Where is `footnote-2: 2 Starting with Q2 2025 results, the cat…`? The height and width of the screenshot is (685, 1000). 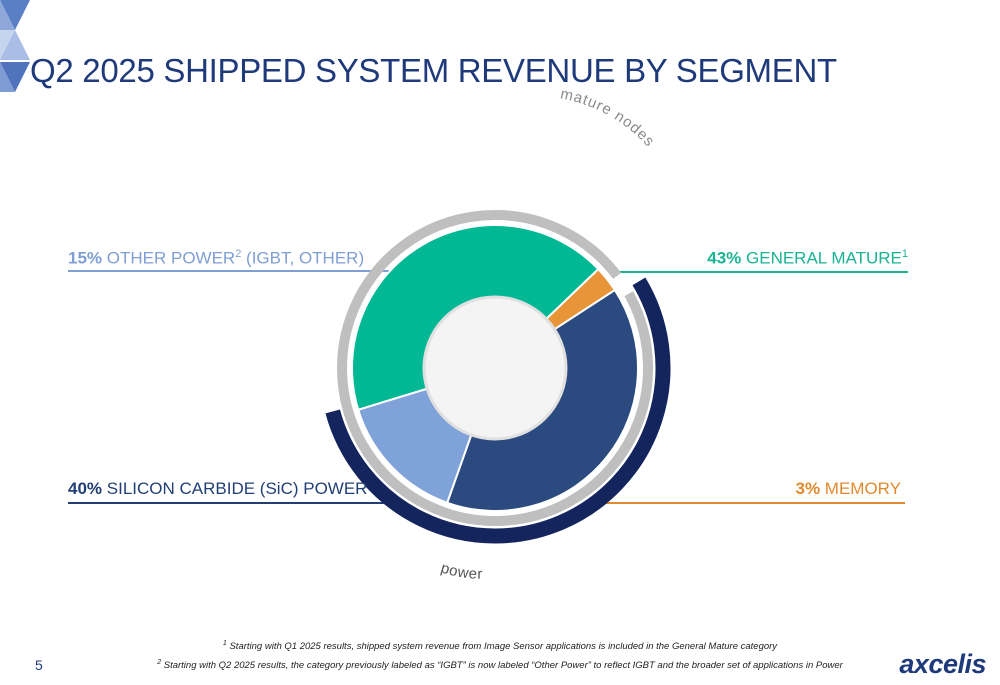 footnote-2: 2 Starting with Q2 2025 results, the cat… is located at coordinates (500, 664).